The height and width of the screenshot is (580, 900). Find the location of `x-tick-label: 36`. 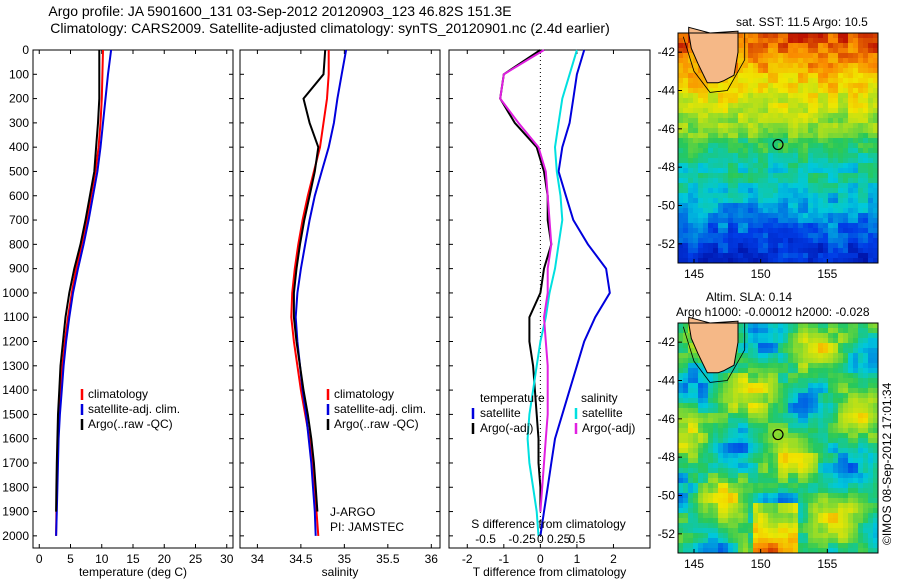

x-tick-label: 36 is located at coordinates (432, 559).